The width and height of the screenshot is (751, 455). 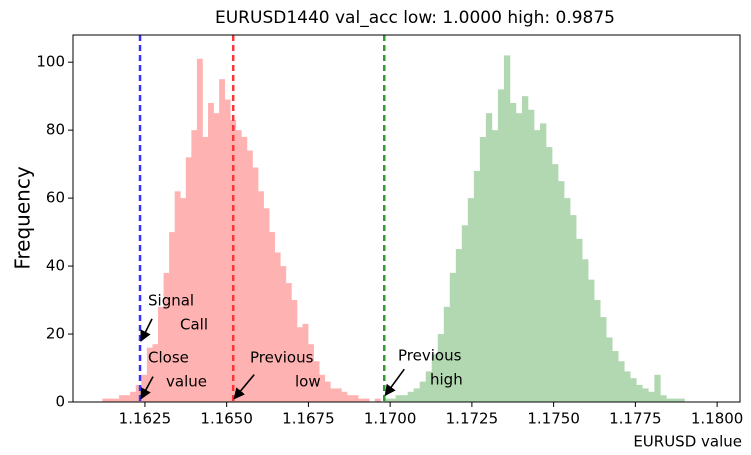 What do you see at coordinates (60, 402) in the screenshot?
I see `y-tick-label: 0` at bounding box center [60, 402].